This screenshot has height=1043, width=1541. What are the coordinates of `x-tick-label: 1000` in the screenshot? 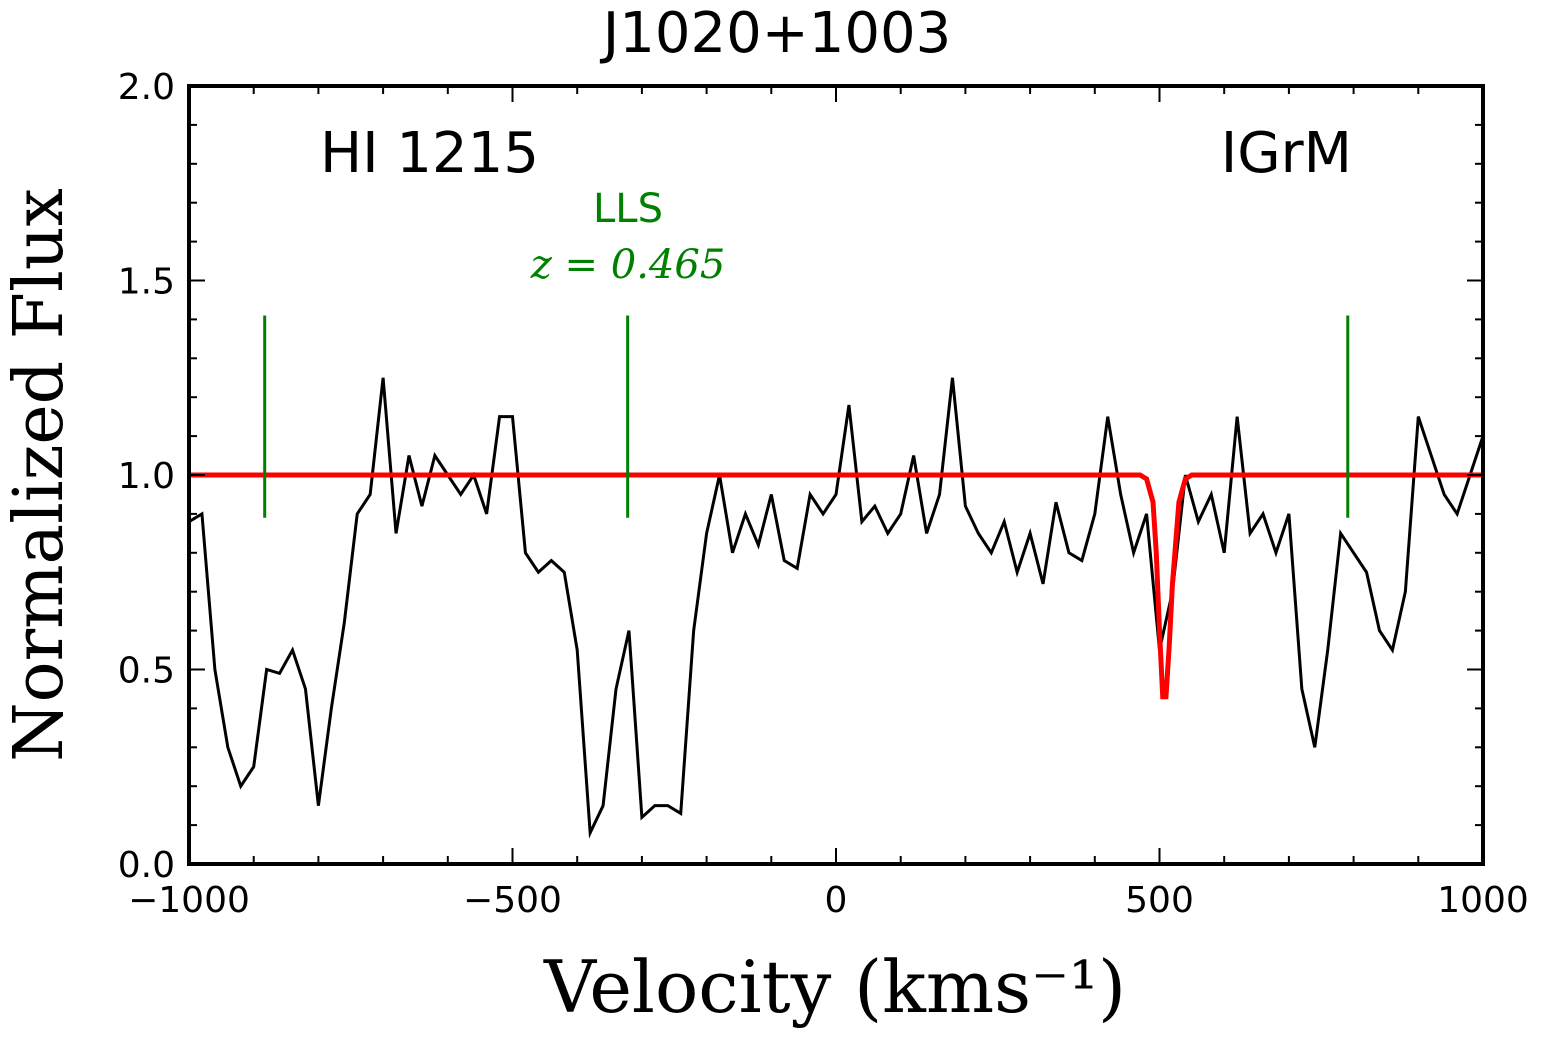 It's located at (1483, 900).